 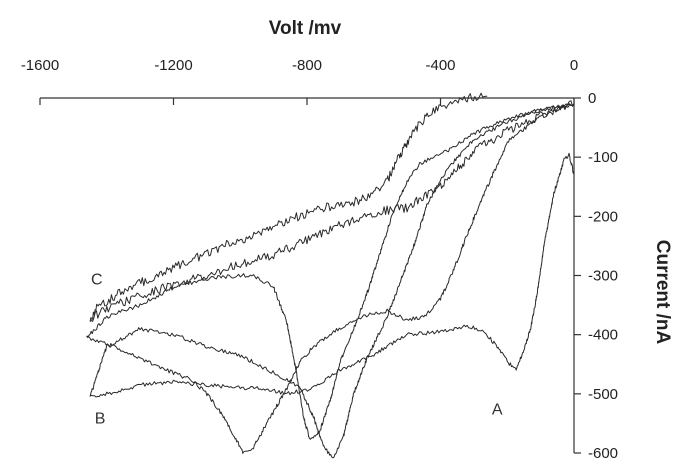 What do you see at coordinates (173, 65) in the screenshot?
I see `x-tick-label: -1200` at bounding box center [173, 65].